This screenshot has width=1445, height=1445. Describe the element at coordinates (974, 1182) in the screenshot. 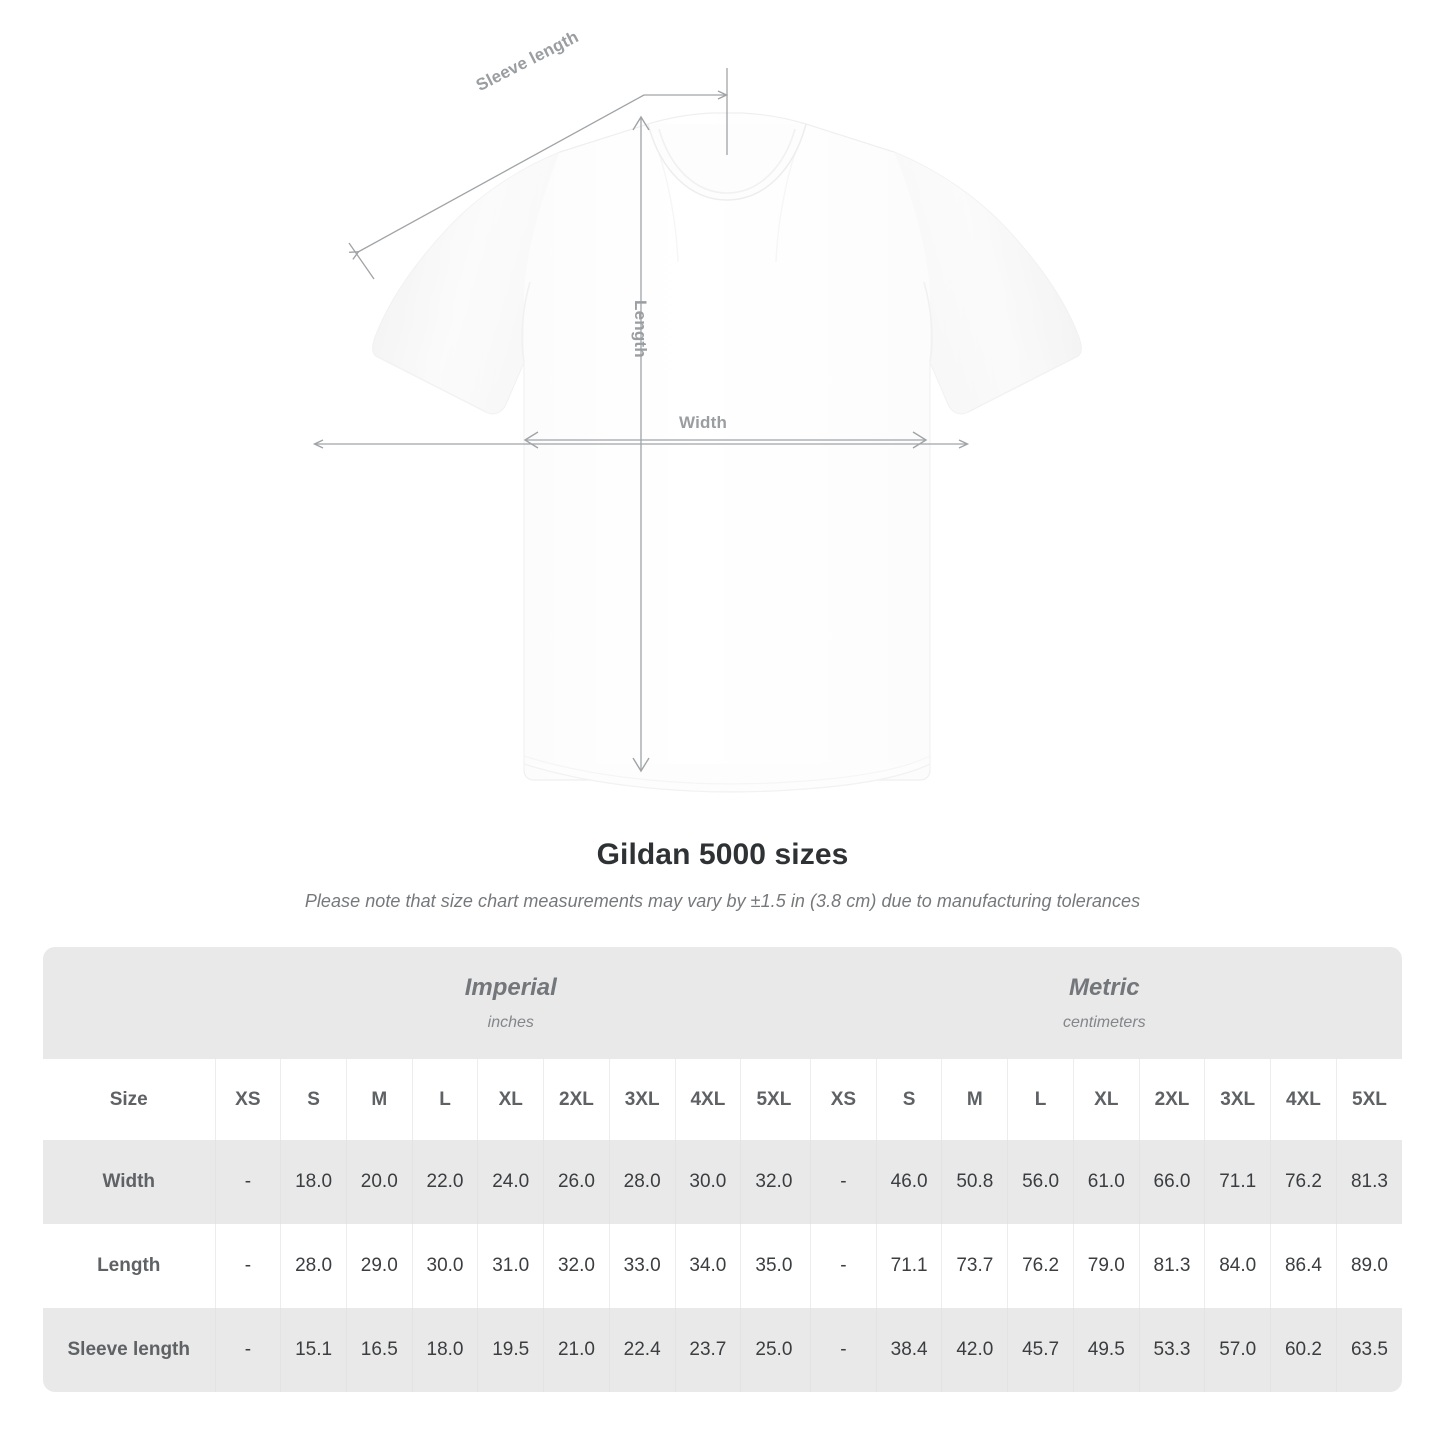

I see `measurement-value-metric: 50.8` at that location.